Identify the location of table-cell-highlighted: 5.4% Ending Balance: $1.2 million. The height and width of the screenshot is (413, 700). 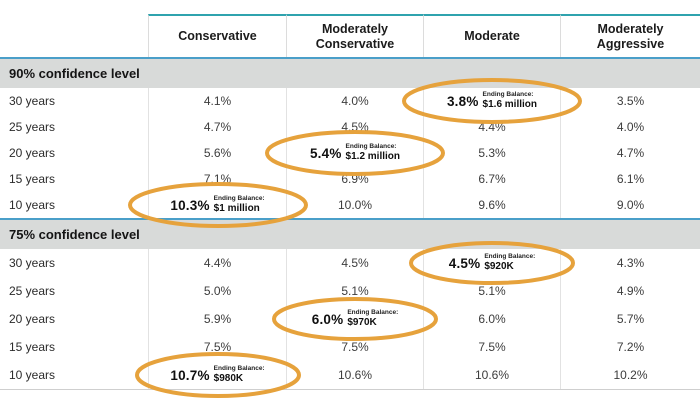
(355, 153).